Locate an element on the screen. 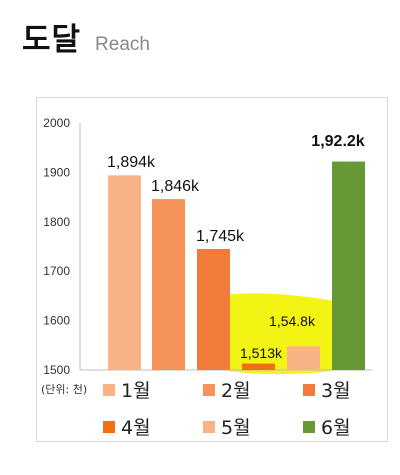 The height and width of the screenshot is (475, 400). legend-label-apr: 4월 is located at coordinates (136, 428).